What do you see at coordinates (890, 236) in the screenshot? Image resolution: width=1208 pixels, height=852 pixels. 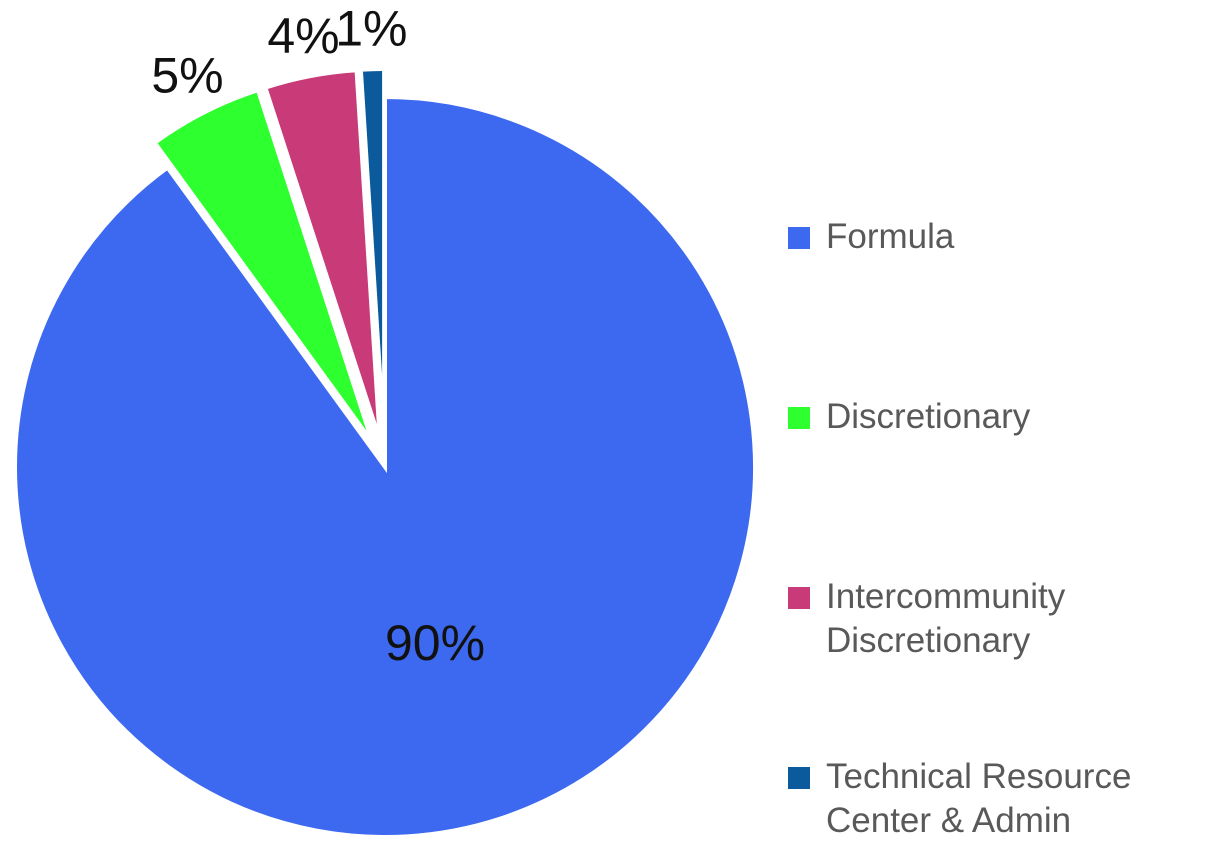 I see `legend-label: Formula` at bounding box center [890, 236].